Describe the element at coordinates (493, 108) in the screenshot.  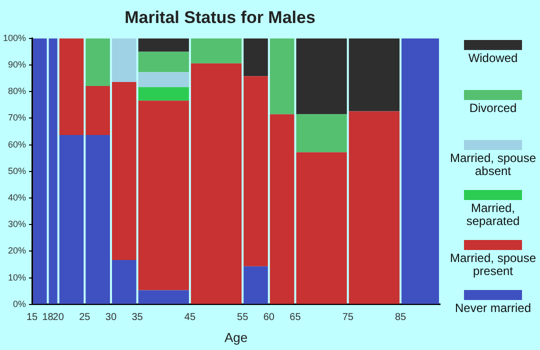
I see `legend-label: Divorced` at that location.